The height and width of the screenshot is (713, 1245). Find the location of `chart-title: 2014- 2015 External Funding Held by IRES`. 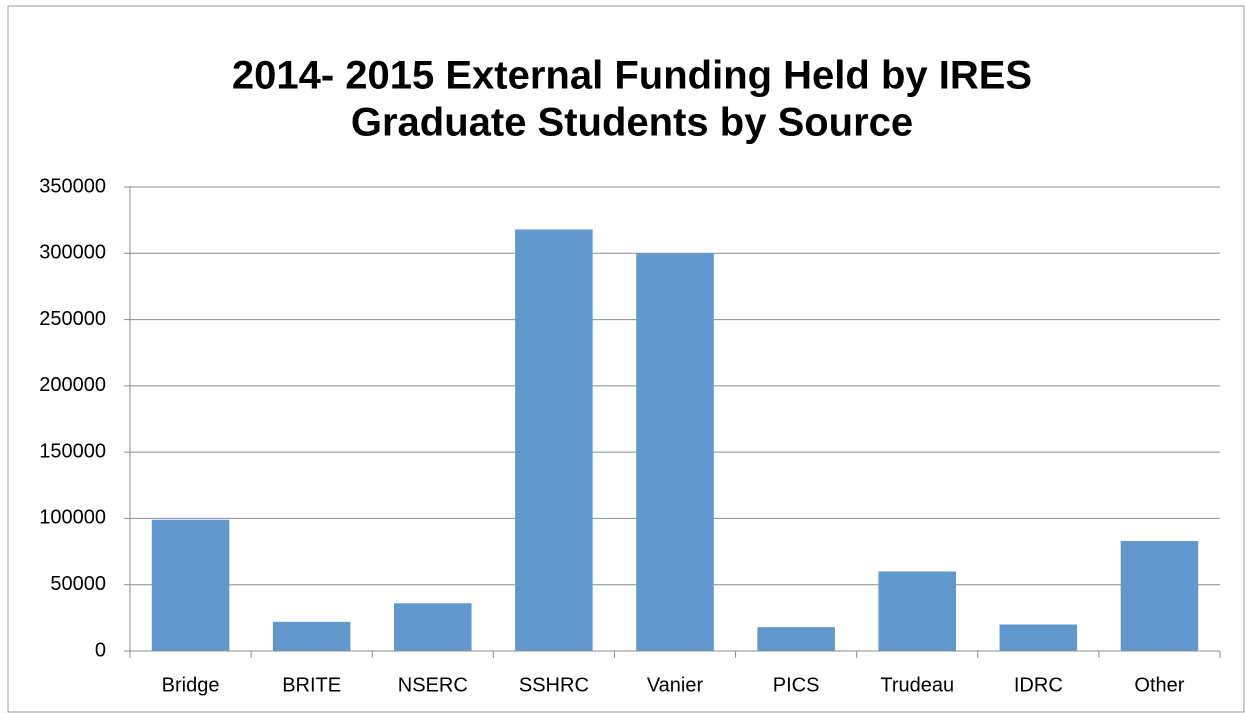

chart-title: 2014- 2015 External Funding Held by IRES is located at coordinates (632, 76).